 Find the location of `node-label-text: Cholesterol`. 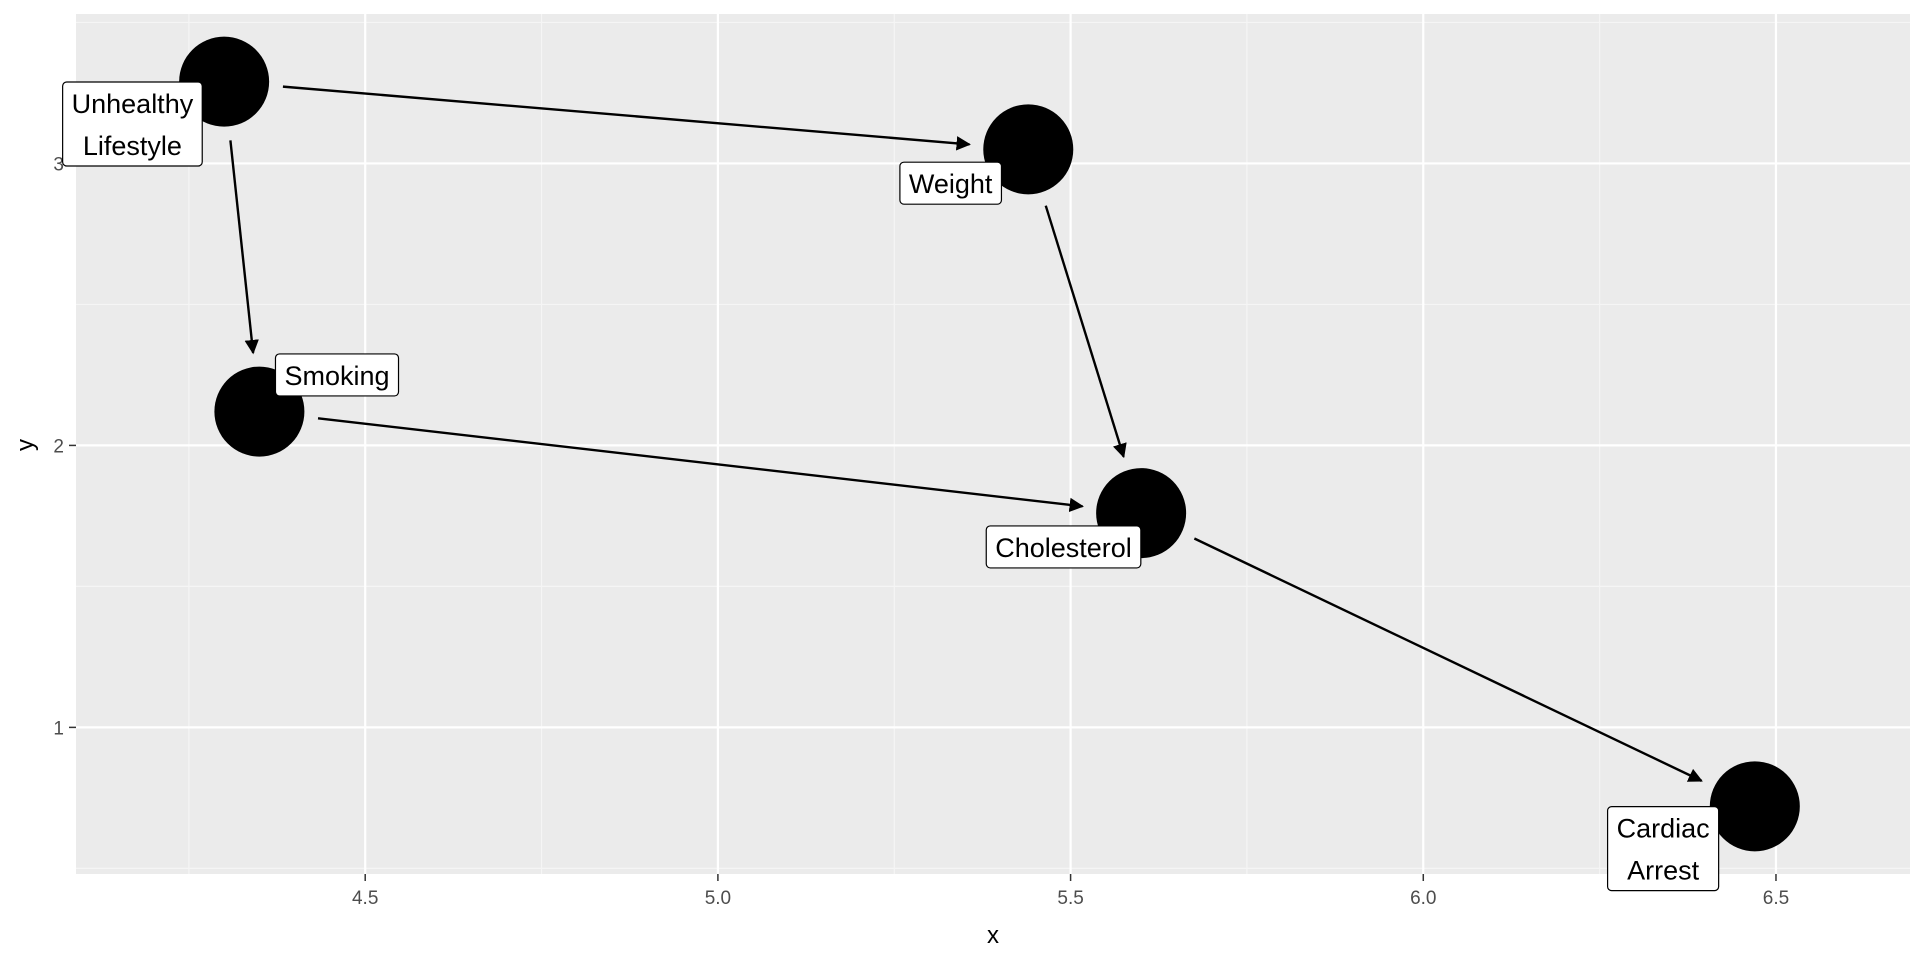

node-label-text: Cholesterol is located at coordinates (1063, 548).